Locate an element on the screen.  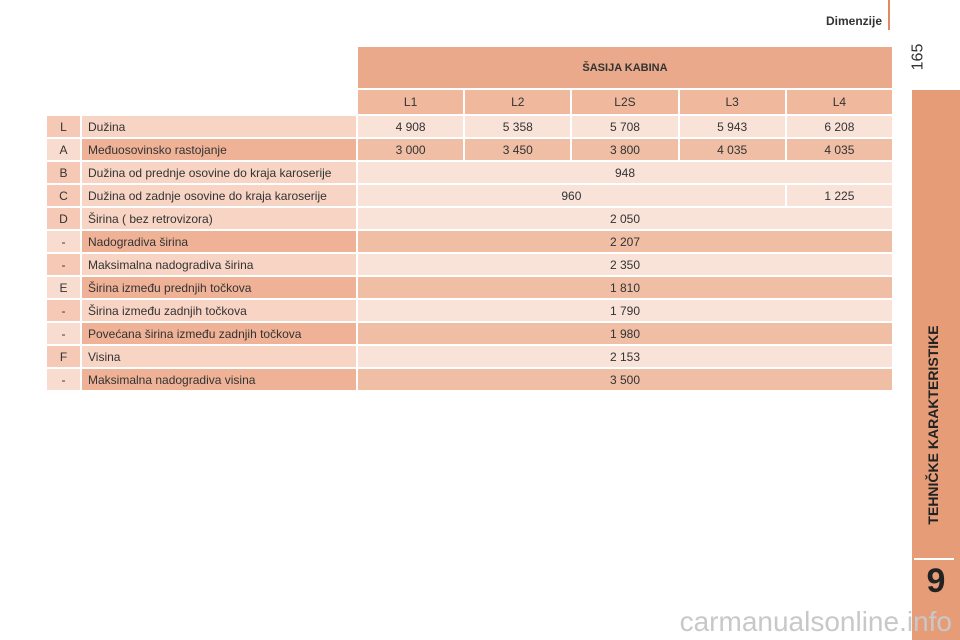
row-code: F is located at coordinates (63, 356).